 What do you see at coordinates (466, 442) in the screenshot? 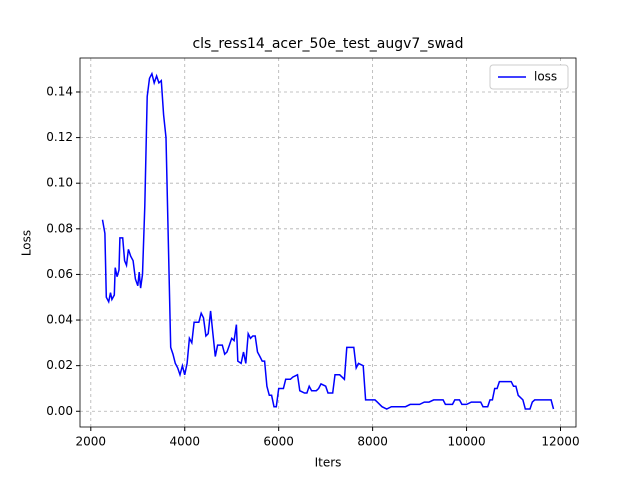
I see `x-tick-label: 10000` at bounding box center [466, 442].